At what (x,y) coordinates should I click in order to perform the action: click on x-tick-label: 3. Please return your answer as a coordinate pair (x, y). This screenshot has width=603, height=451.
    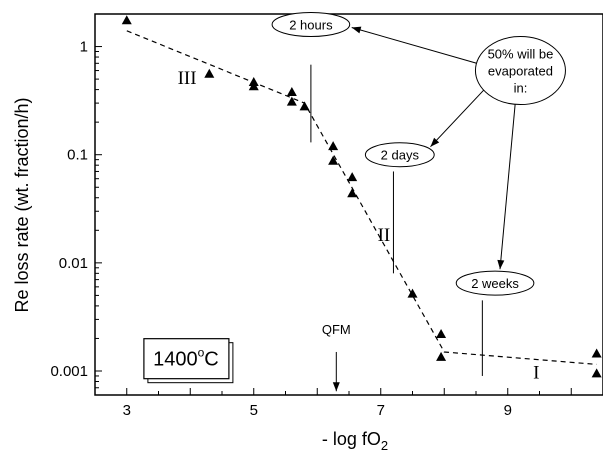
    Looking at the image, I should click on (127, 410).